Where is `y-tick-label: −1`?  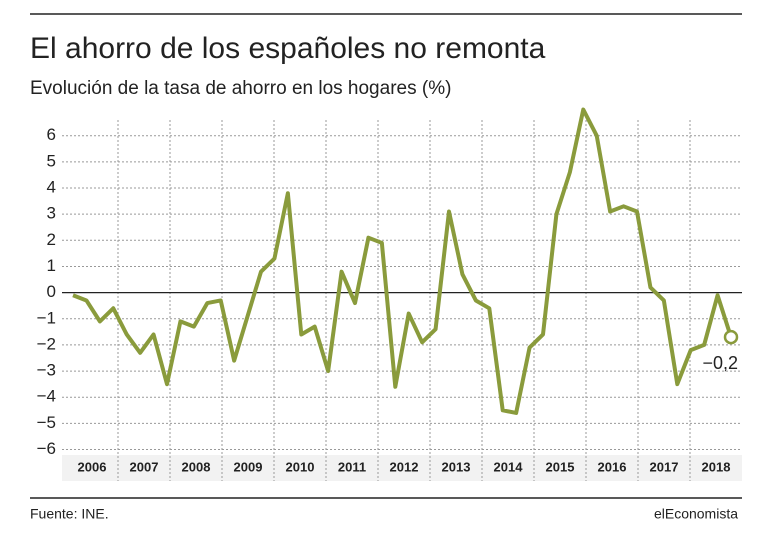
y-tick-label: −1 is located at coordinates (46, 317).